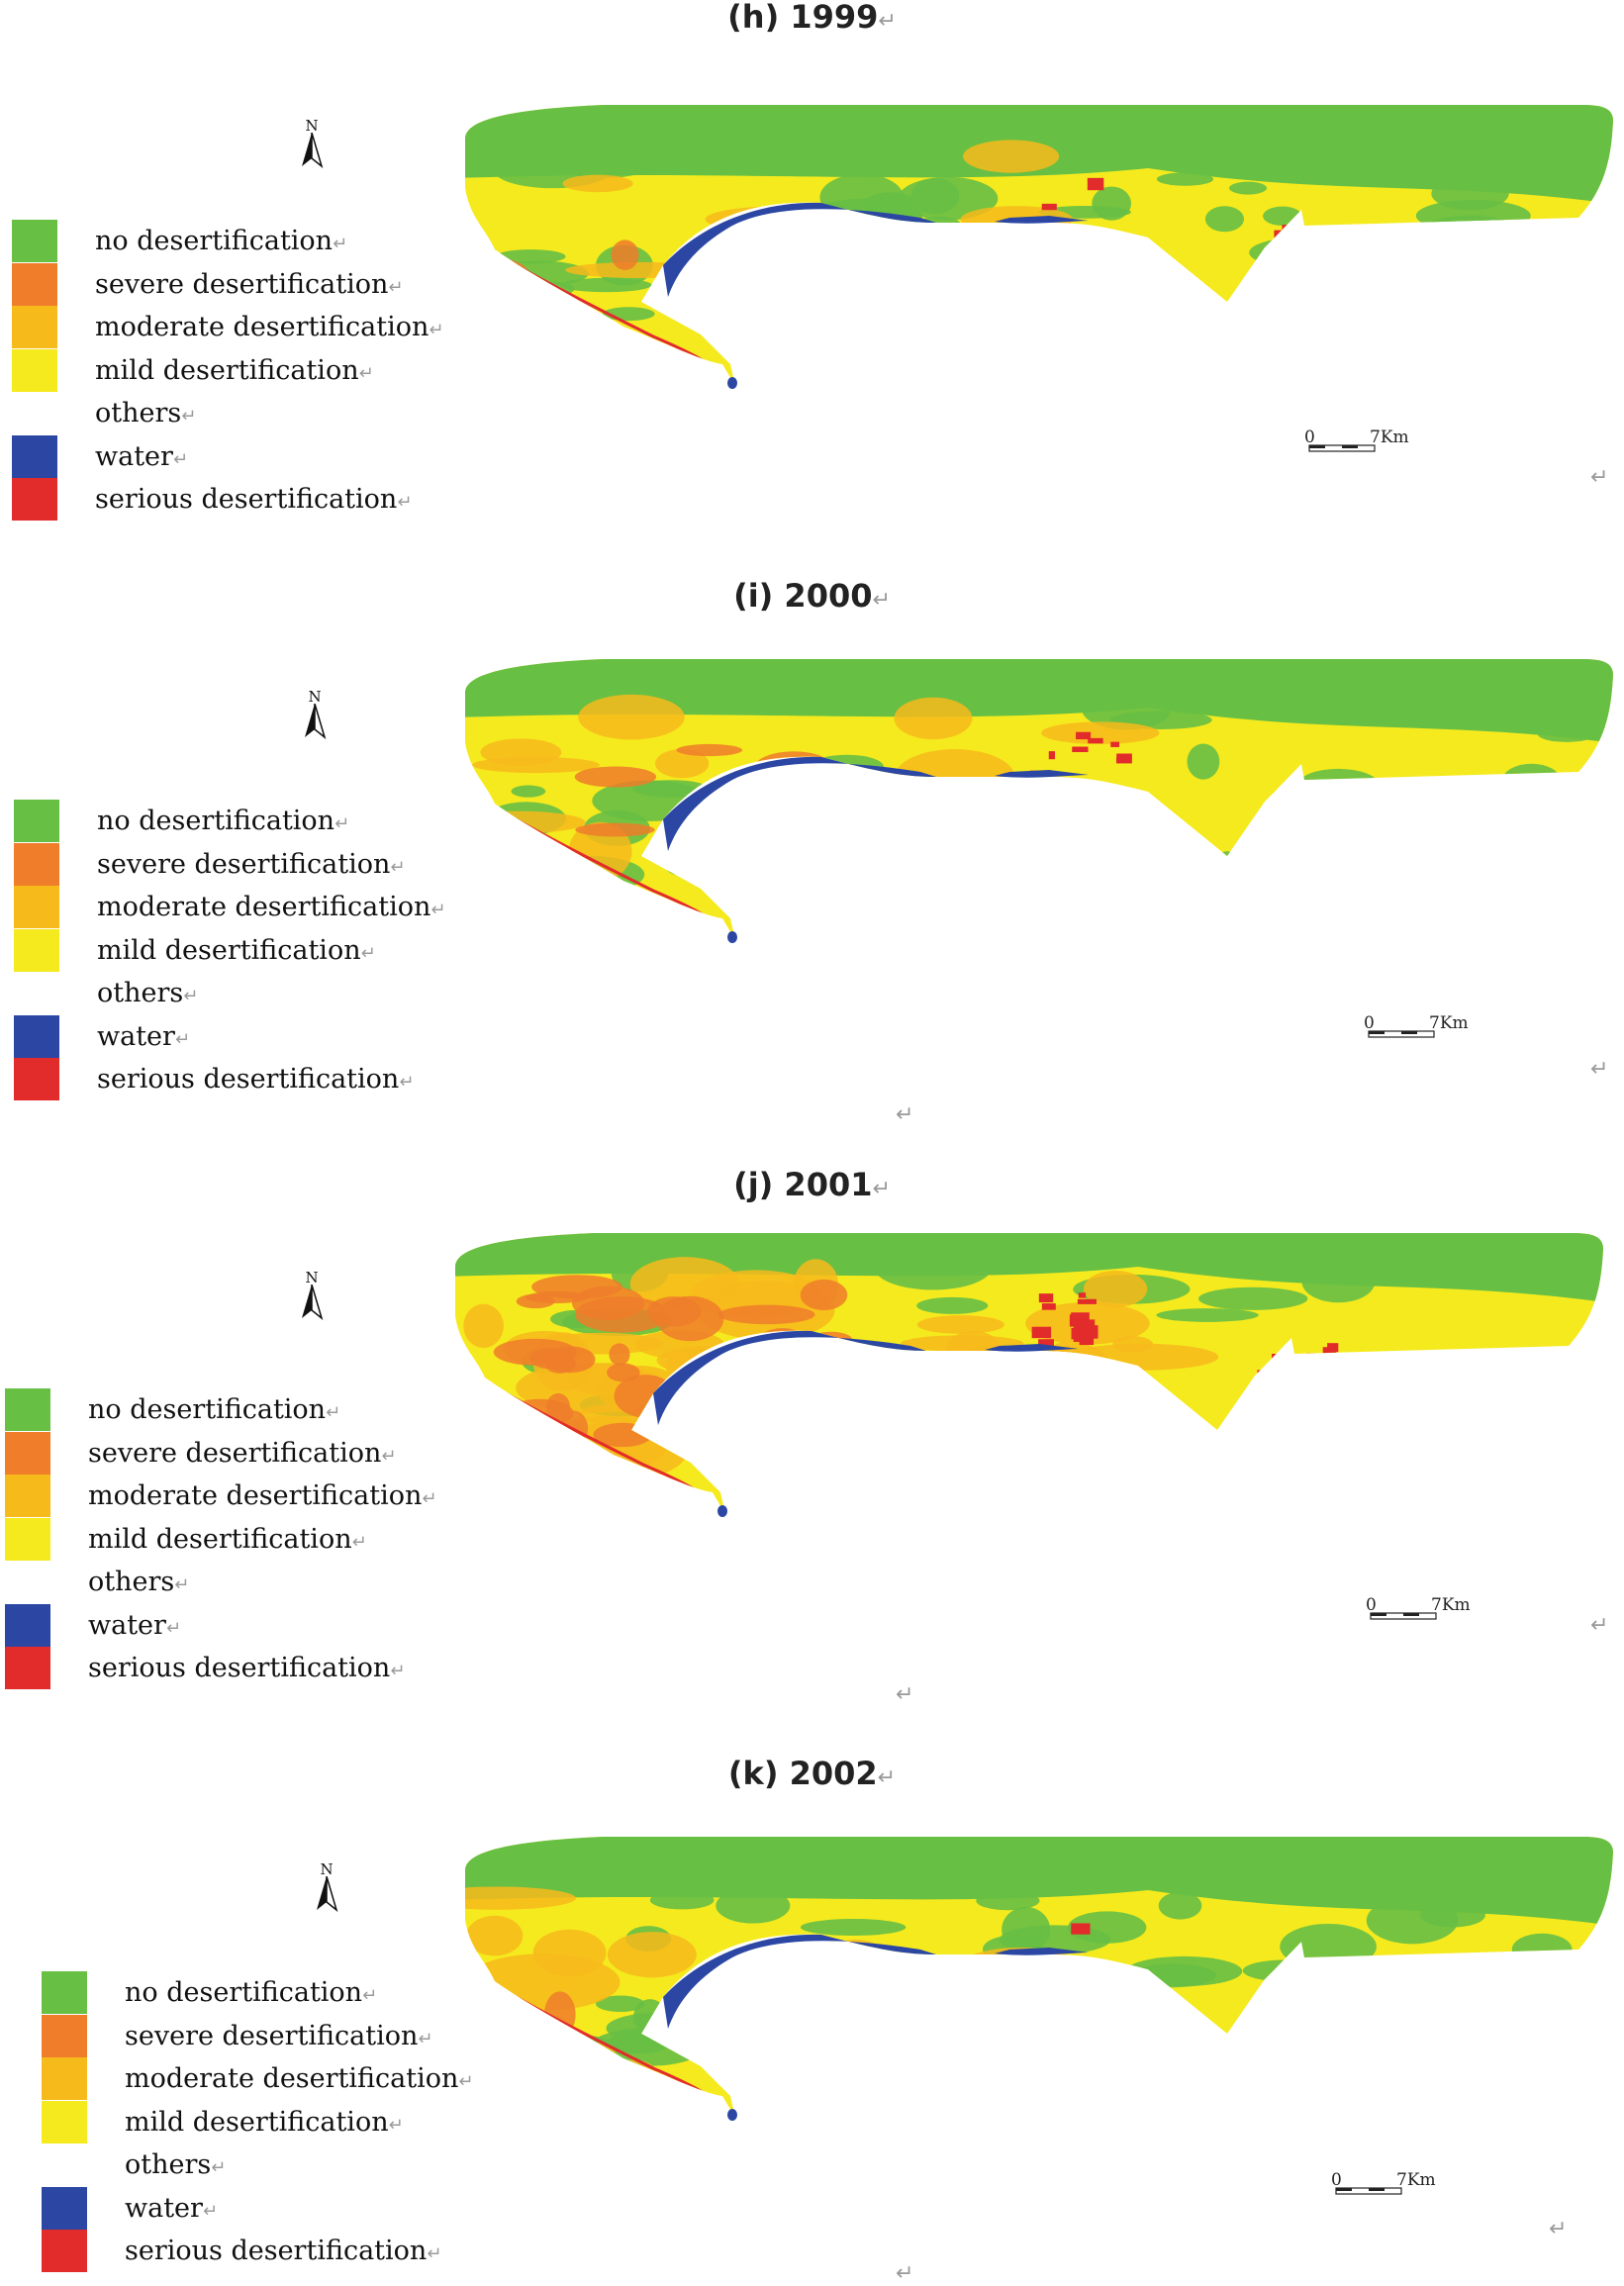  What do you see at coordinates (292, 2078) in the screenshot?
I see `legend-label-text: moderate desertification` at bounding box center [292, 2078].